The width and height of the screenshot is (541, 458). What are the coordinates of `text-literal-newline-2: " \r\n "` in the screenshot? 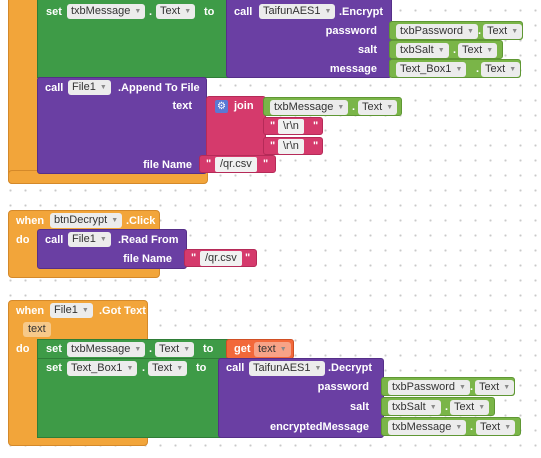 It's located at (293, 146).